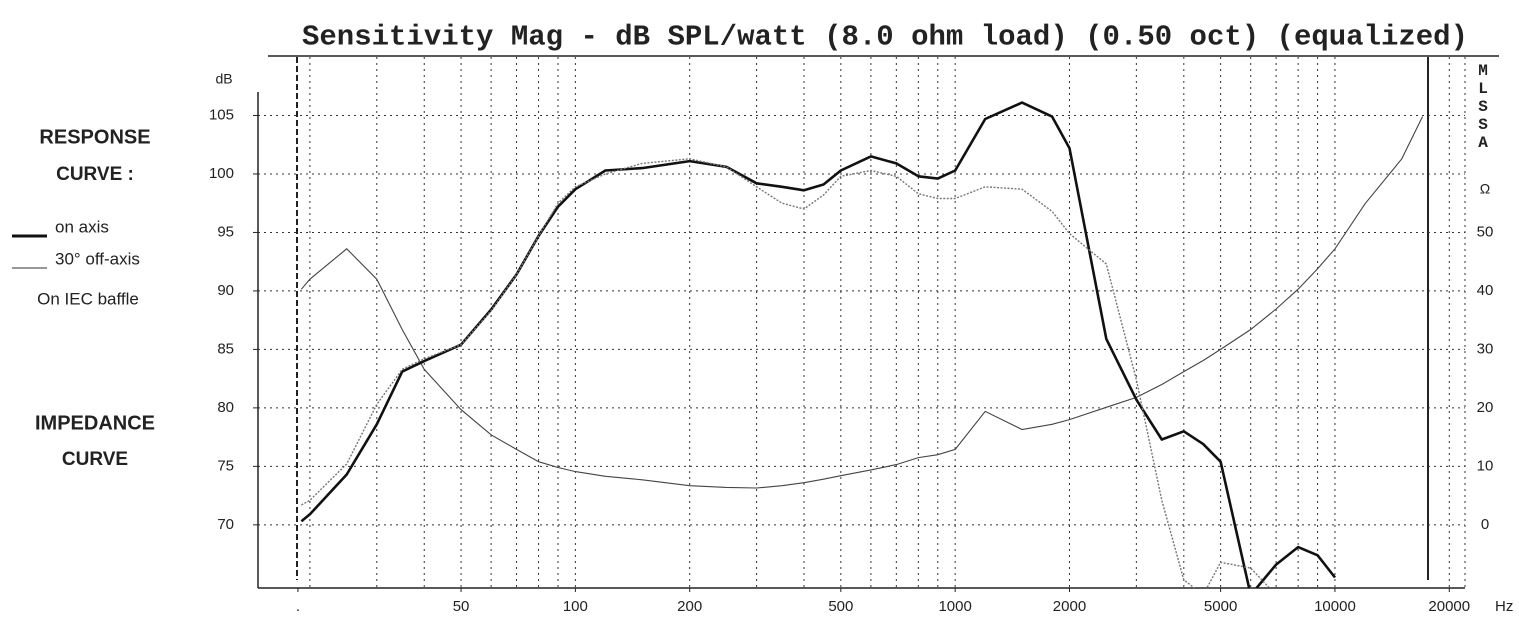 The image size is (1519, 631). Describe the element at coordinates (94, 137) in the screenshot. I see `legend-title: RESPONSE` at that location.